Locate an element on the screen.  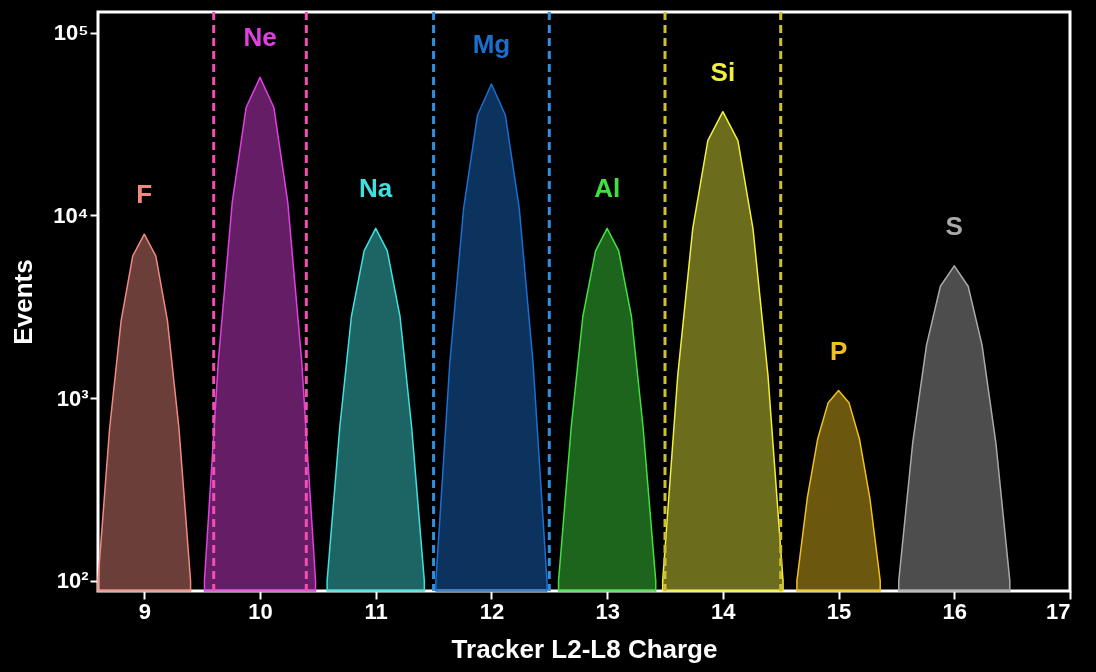
series-label: P is located at coordinates (838, 350).